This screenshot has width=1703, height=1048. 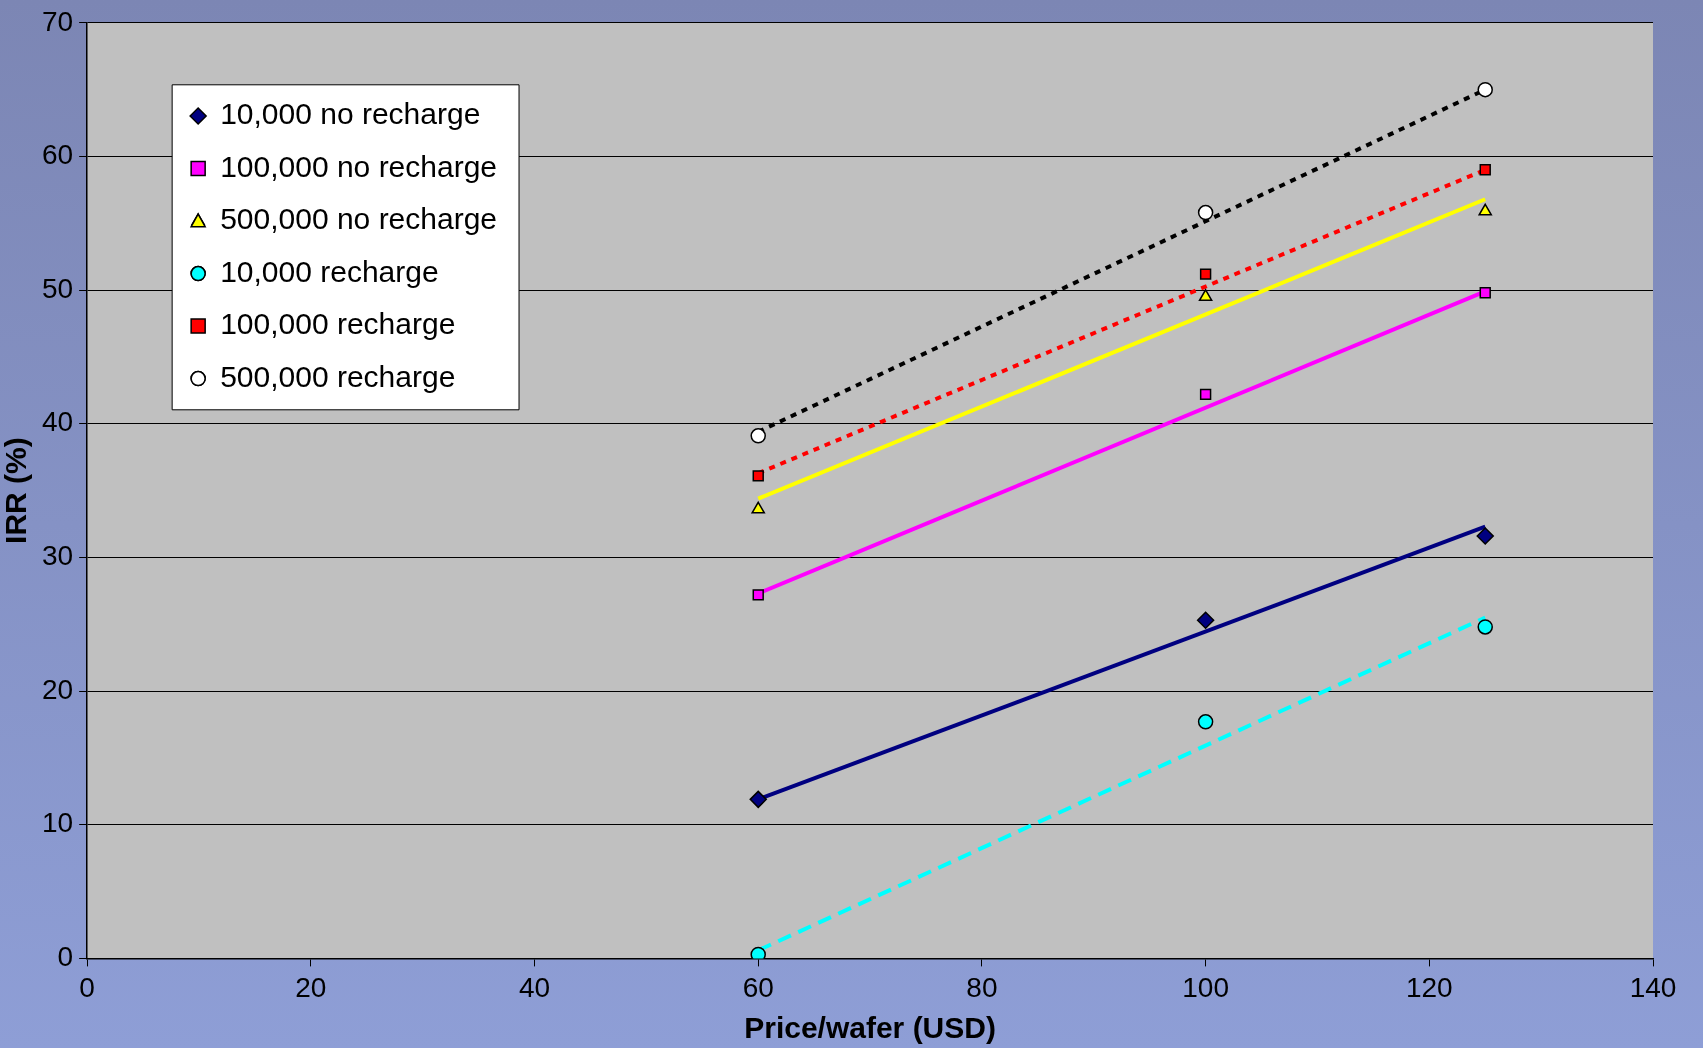 What do you see at coordinates (1429, 987) in the screenshot?
I see `x-tick-label: 120` at bounding box center [1429, 987].